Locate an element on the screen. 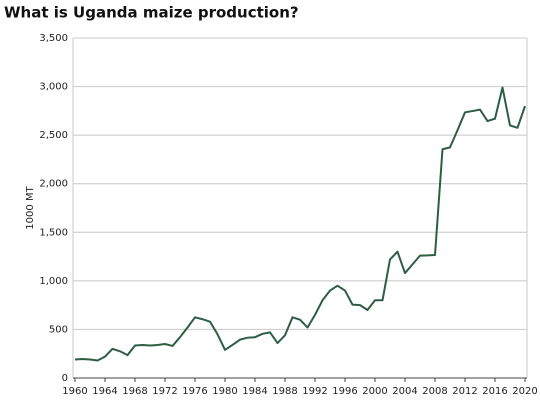  x-tick-label: 2016 is located at coordinates (494, 391).